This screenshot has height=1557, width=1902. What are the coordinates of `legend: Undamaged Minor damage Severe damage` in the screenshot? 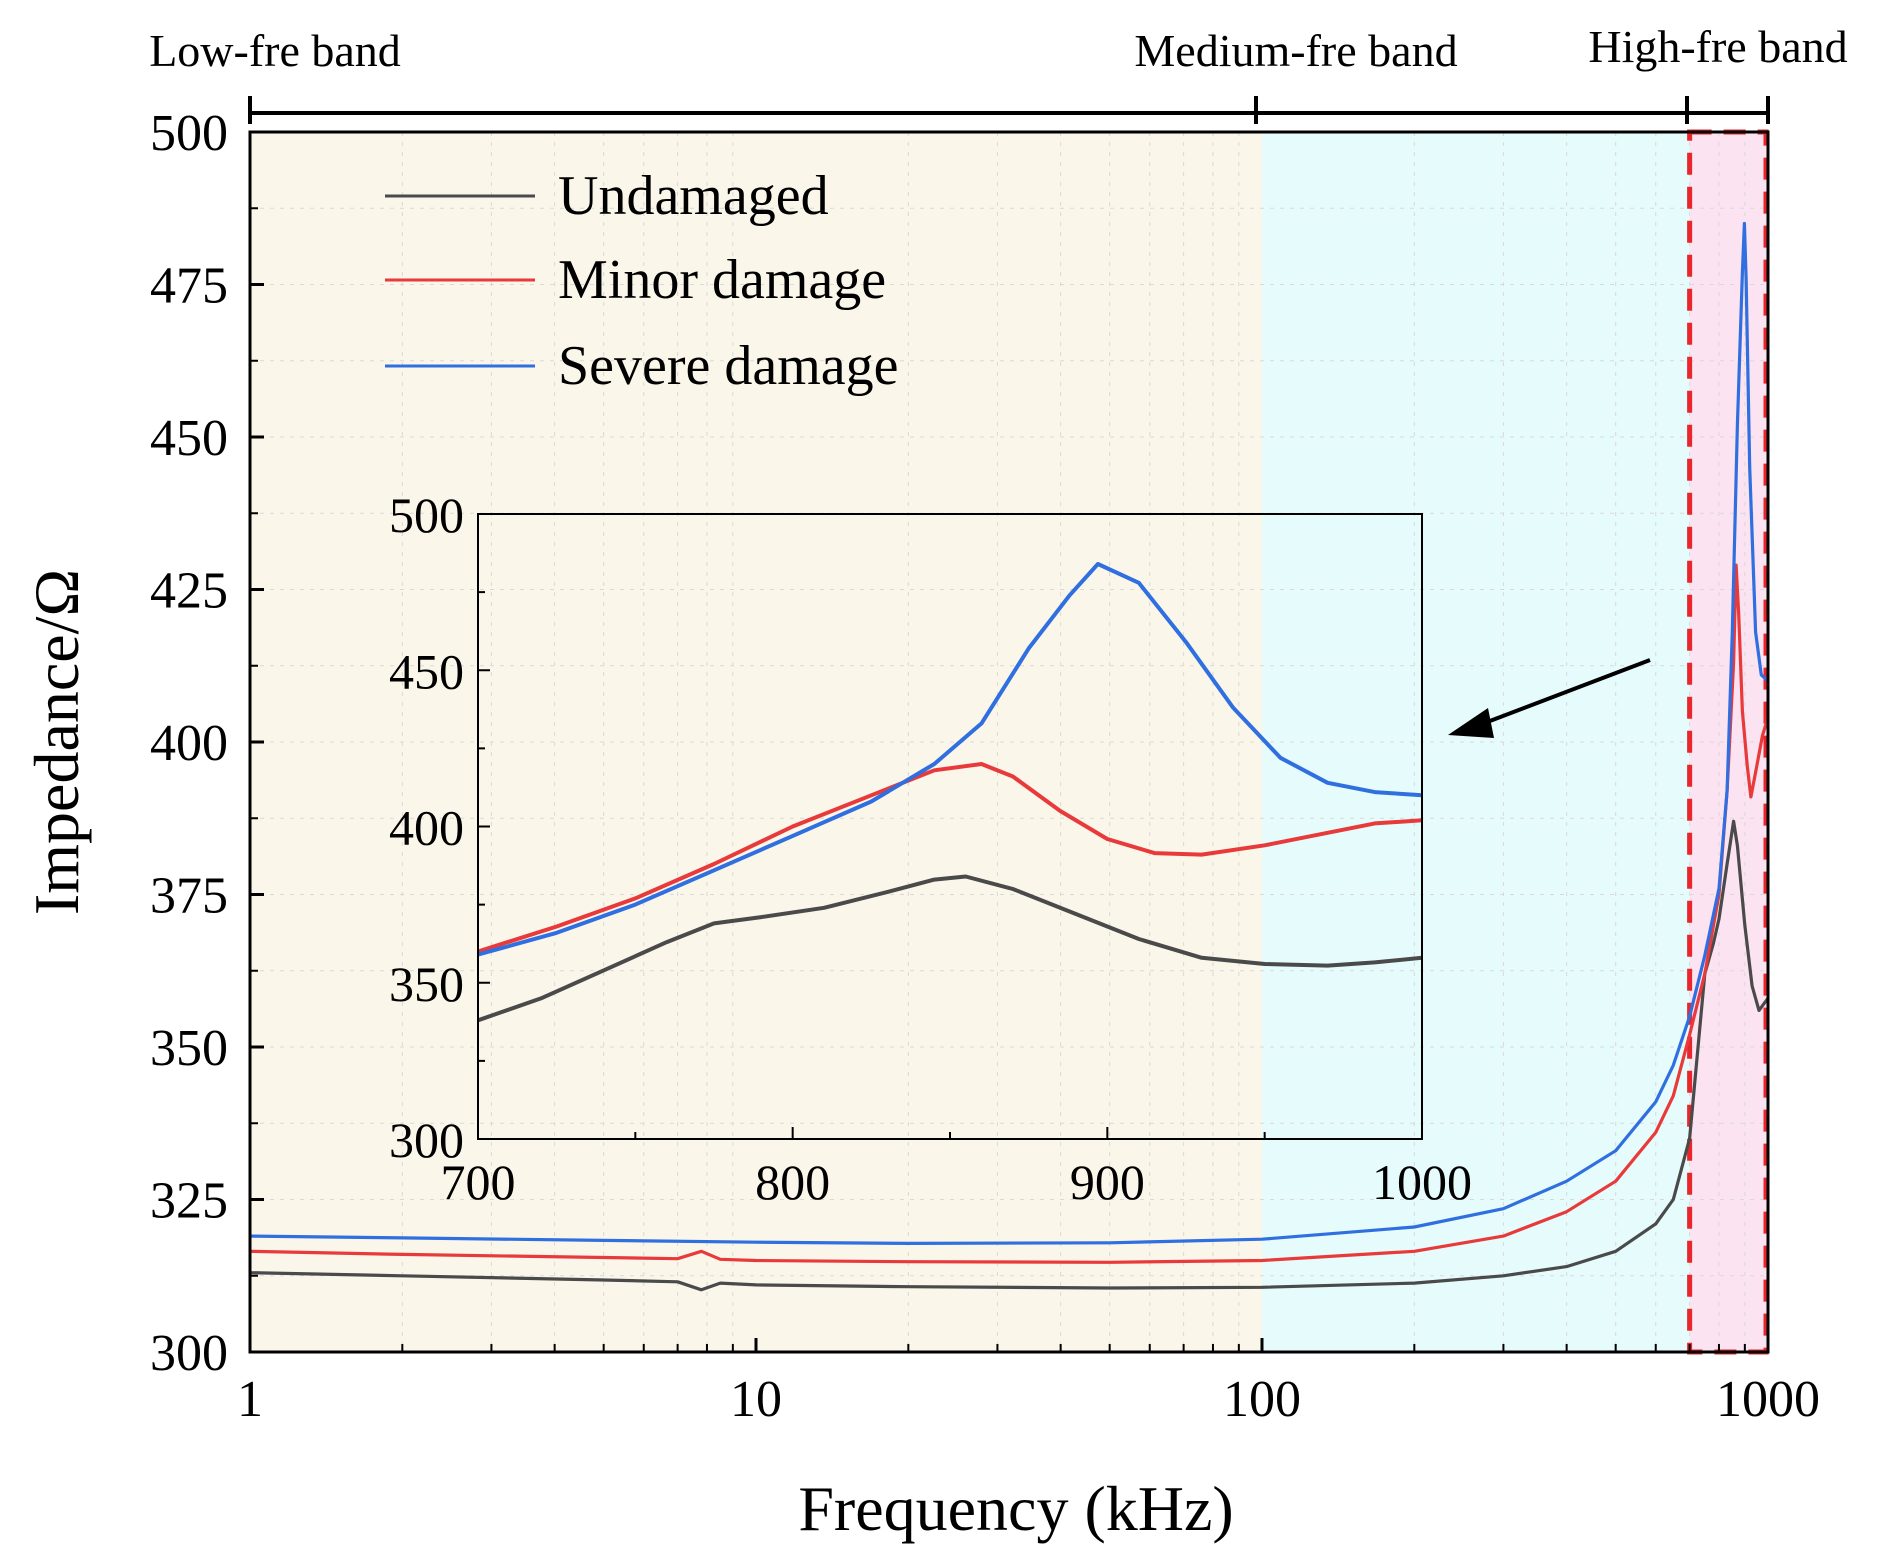 It's located at (641, 281).